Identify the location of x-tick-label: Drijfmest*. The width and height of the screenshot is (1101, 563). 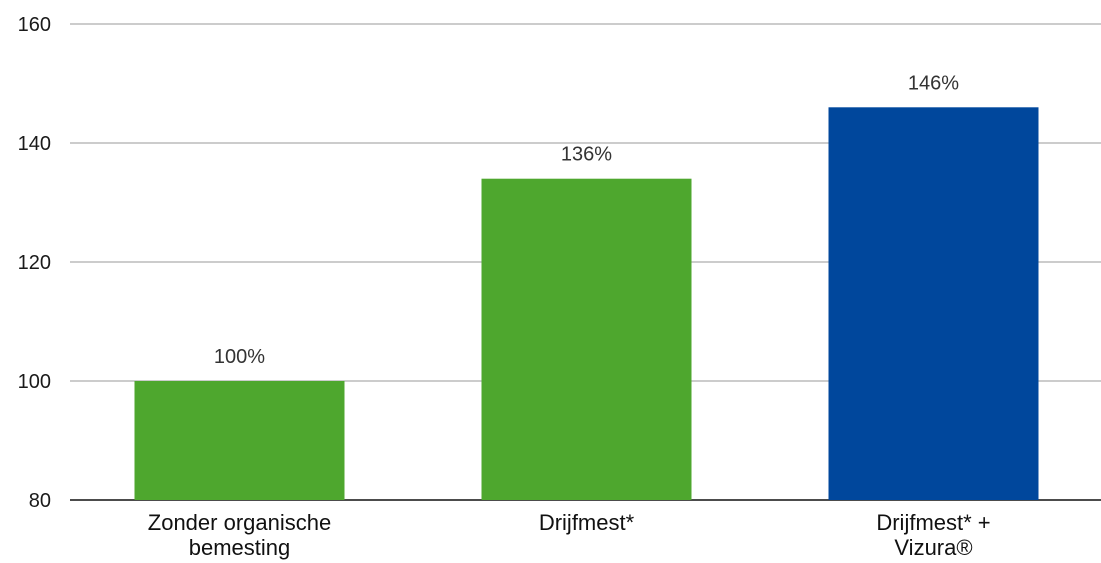
(587, 522).